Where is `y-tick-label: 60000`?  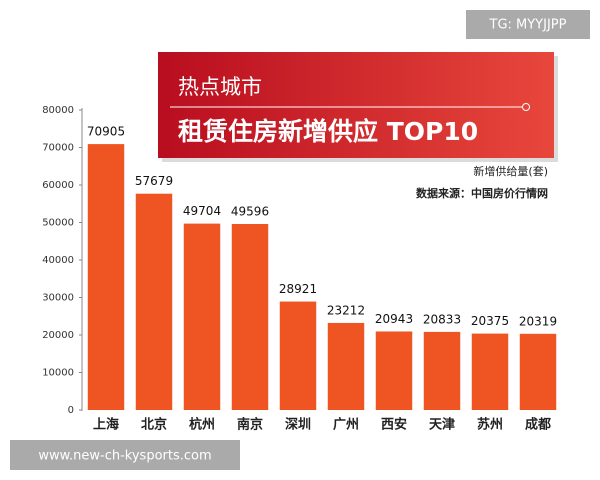 y-tick-label: 60000 is located at coordinates (58, 185).